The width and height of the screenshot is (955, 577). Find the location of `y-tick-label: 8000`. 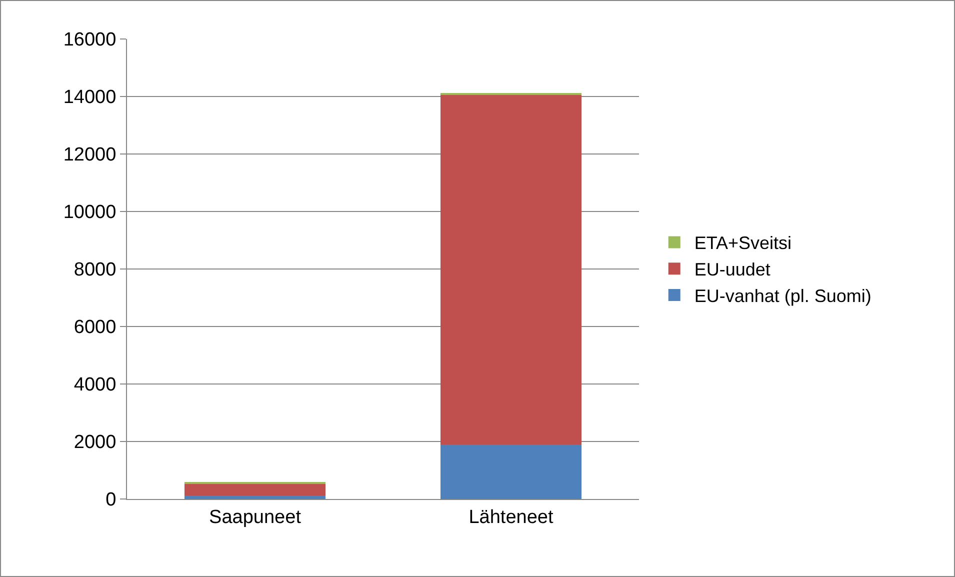

y-tick-label: 8000 is located at coordinates (95, 270).